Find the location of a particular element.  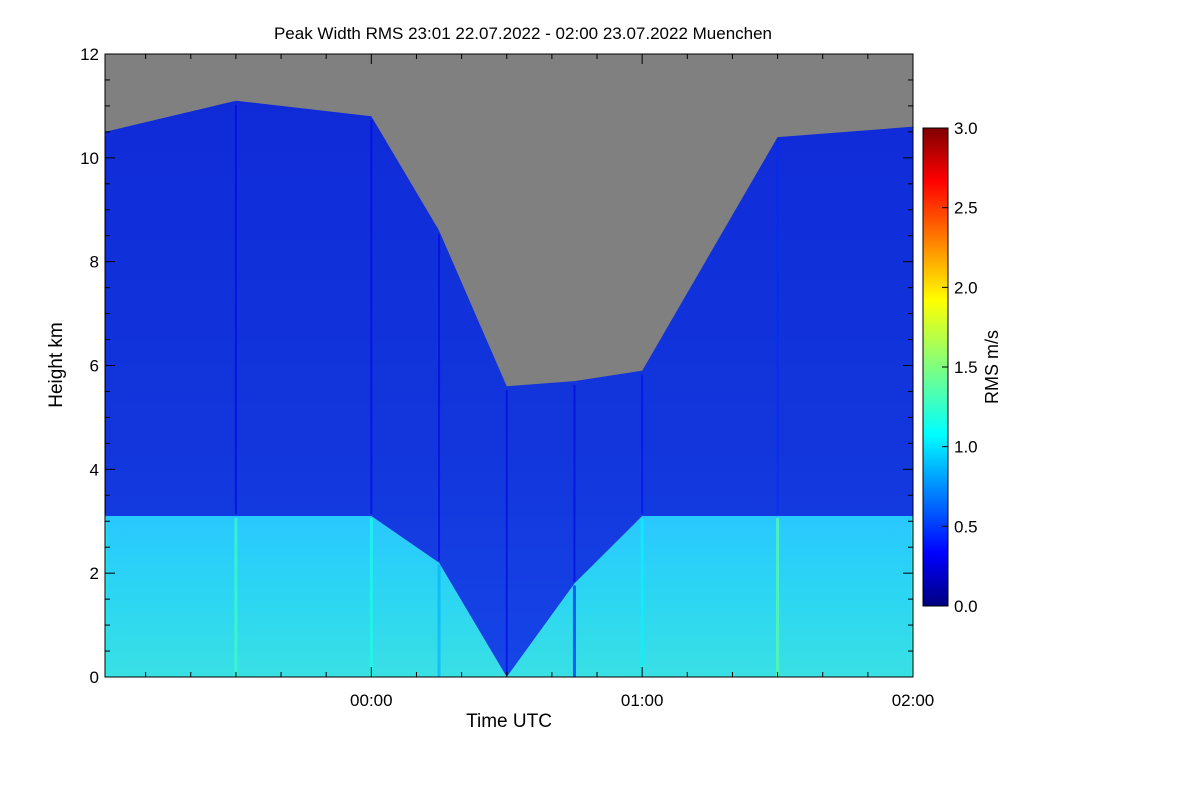

colorbar-label: RMS m/s is located at coordinates (992, 367).